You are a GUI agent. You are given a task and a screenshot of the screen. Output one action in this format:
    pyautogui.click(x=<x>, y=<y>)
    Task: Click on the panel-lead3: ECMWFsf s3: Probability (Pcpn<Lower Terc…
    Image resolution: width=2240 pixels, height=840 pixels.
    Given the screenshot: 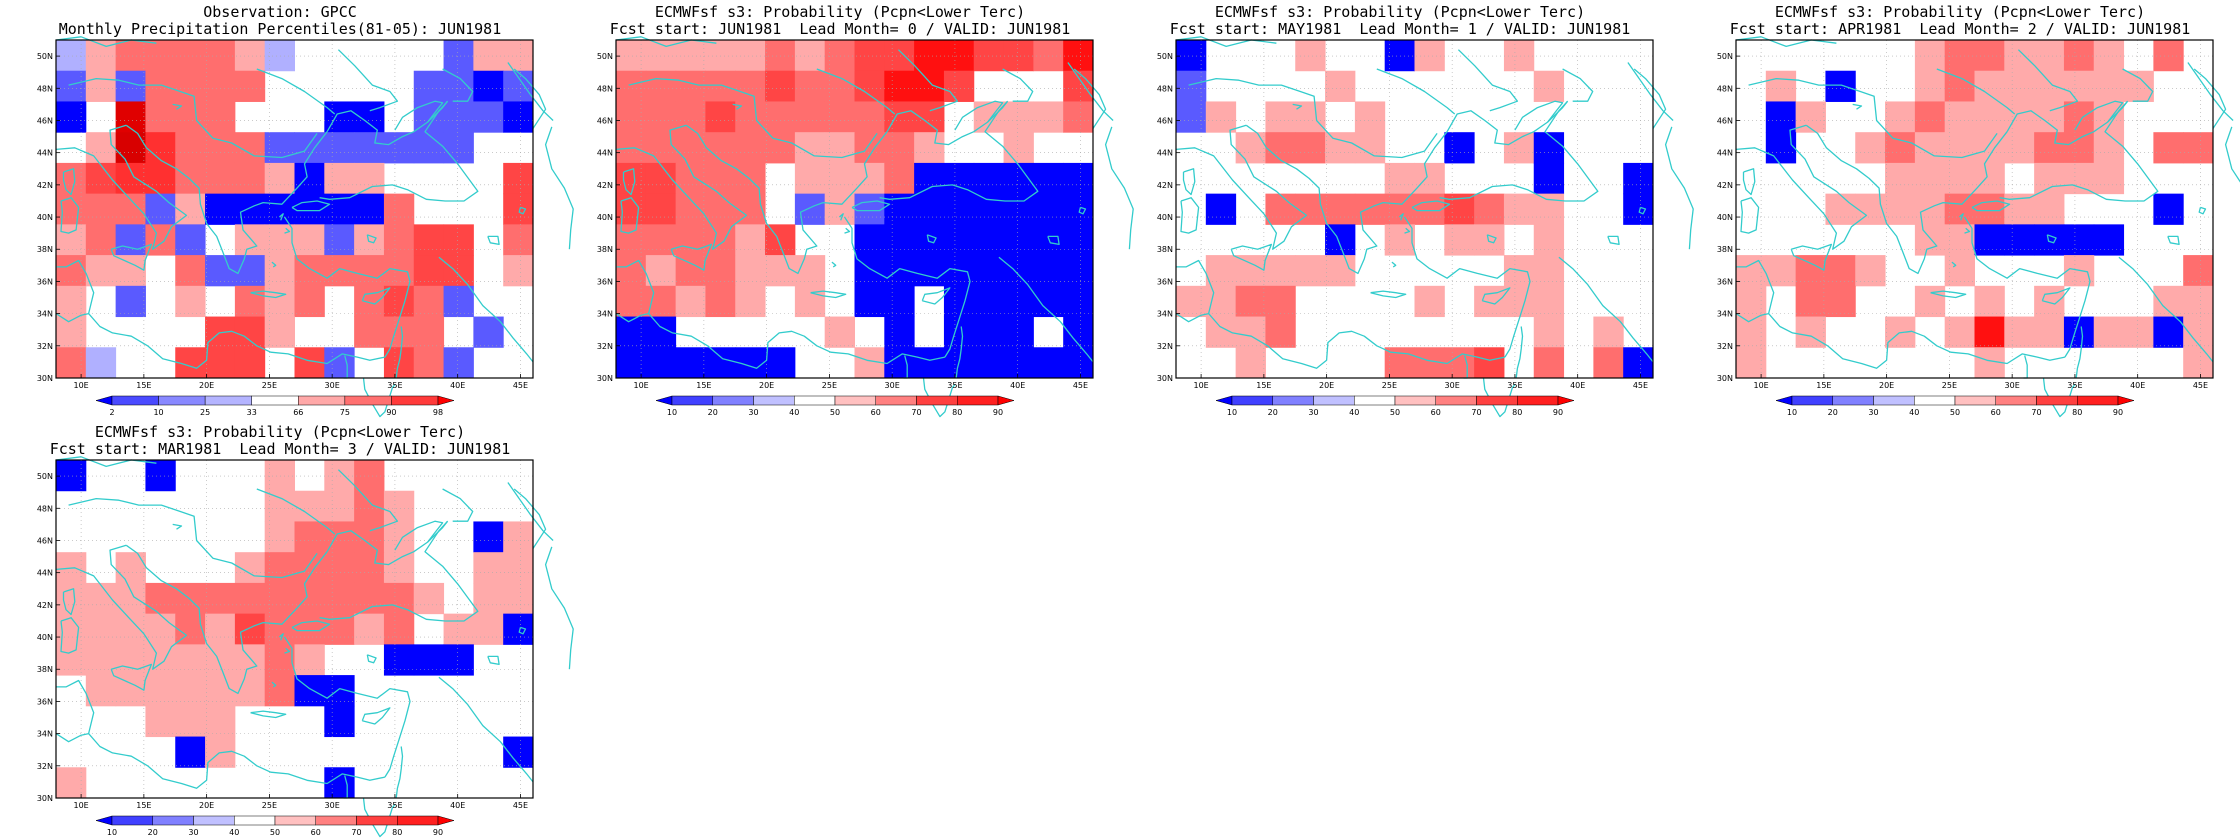 What is the action you would take?
    pyautogui.click(x=287, y=630)
    